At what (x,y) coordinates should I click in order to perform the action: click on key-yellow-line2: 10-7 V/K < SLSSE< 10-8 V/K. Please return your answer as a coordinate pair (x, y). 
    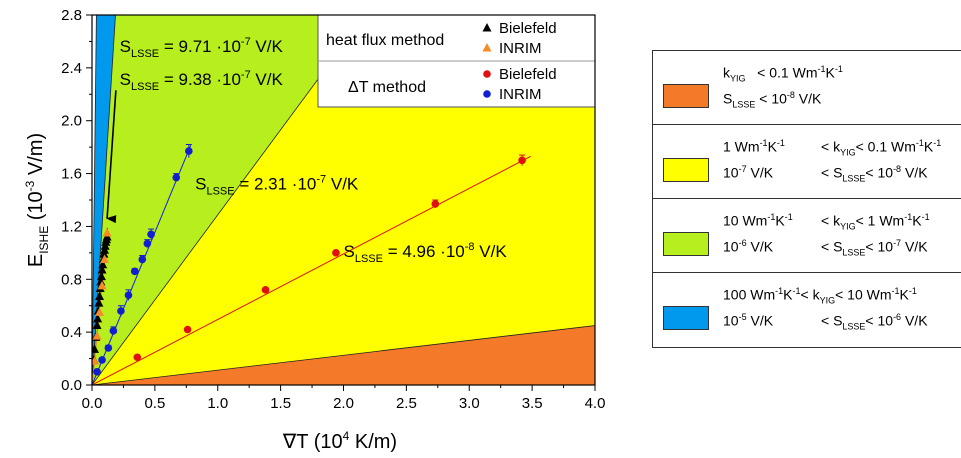
    Looking at the image, I should click on (825, 174).